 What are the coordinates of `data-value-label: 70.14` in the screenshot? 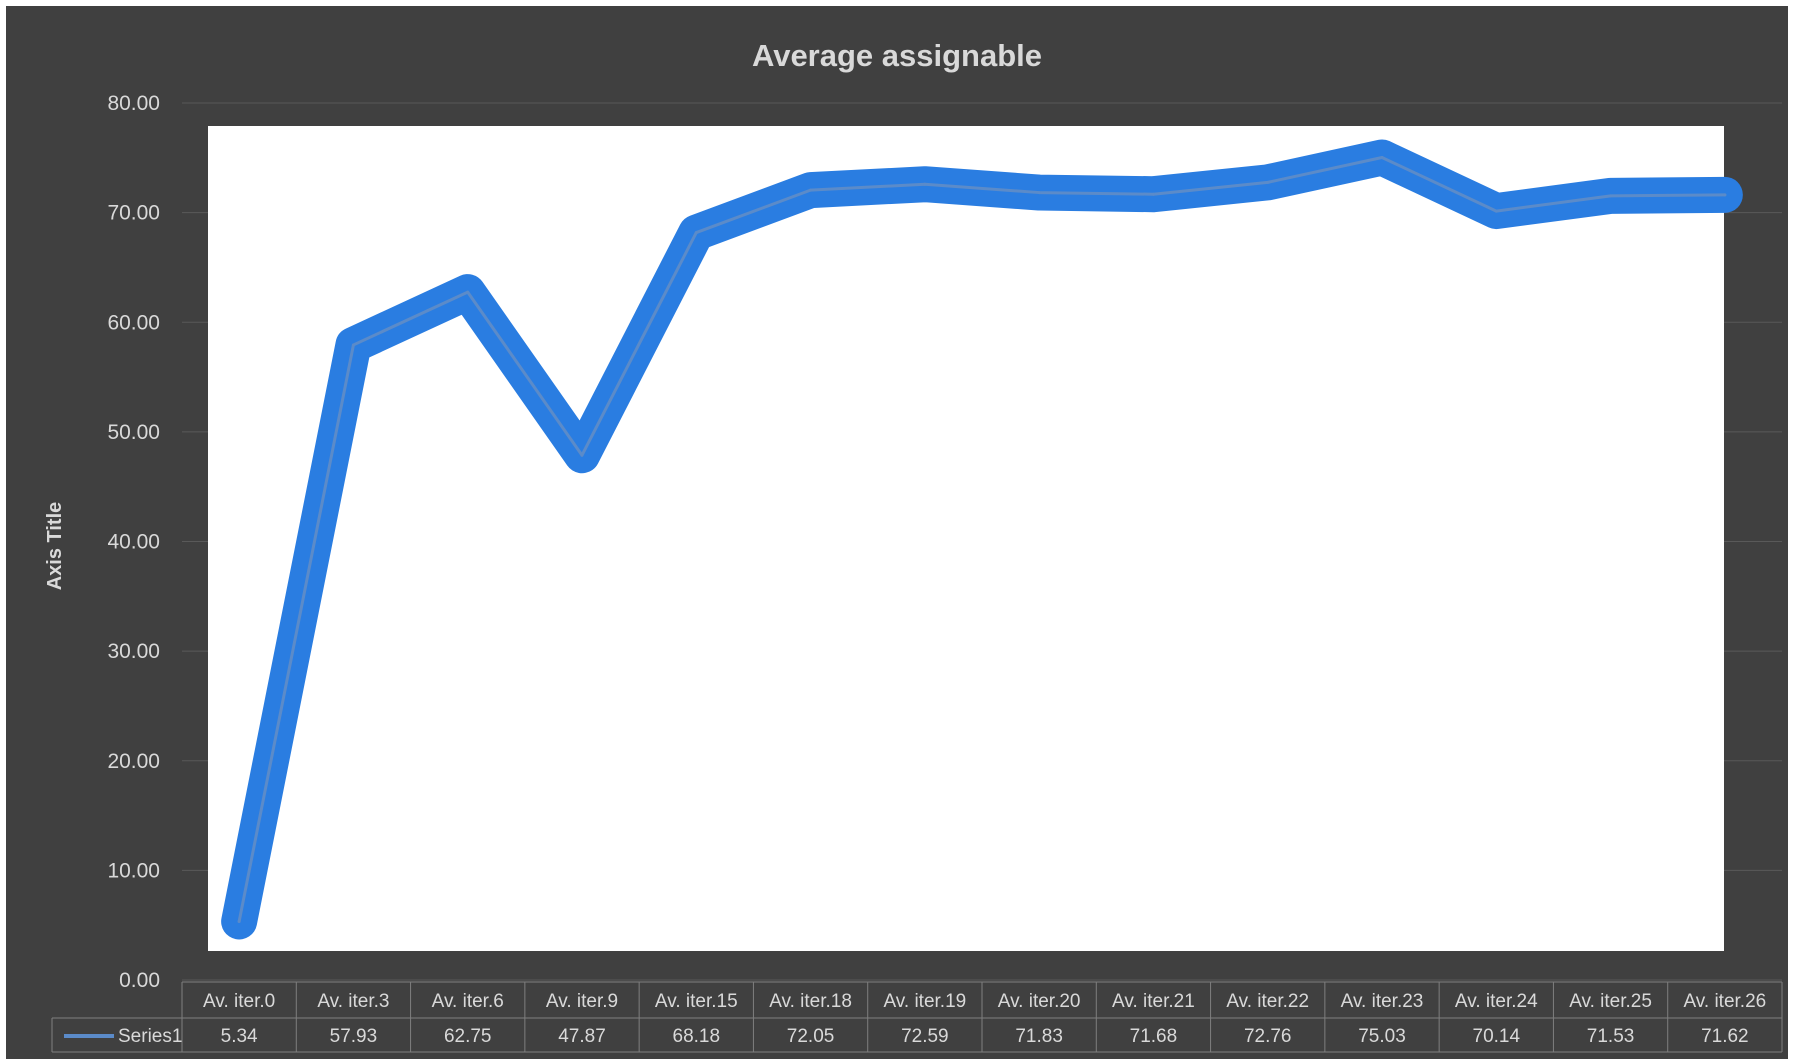 It's located at (1497, 1036).